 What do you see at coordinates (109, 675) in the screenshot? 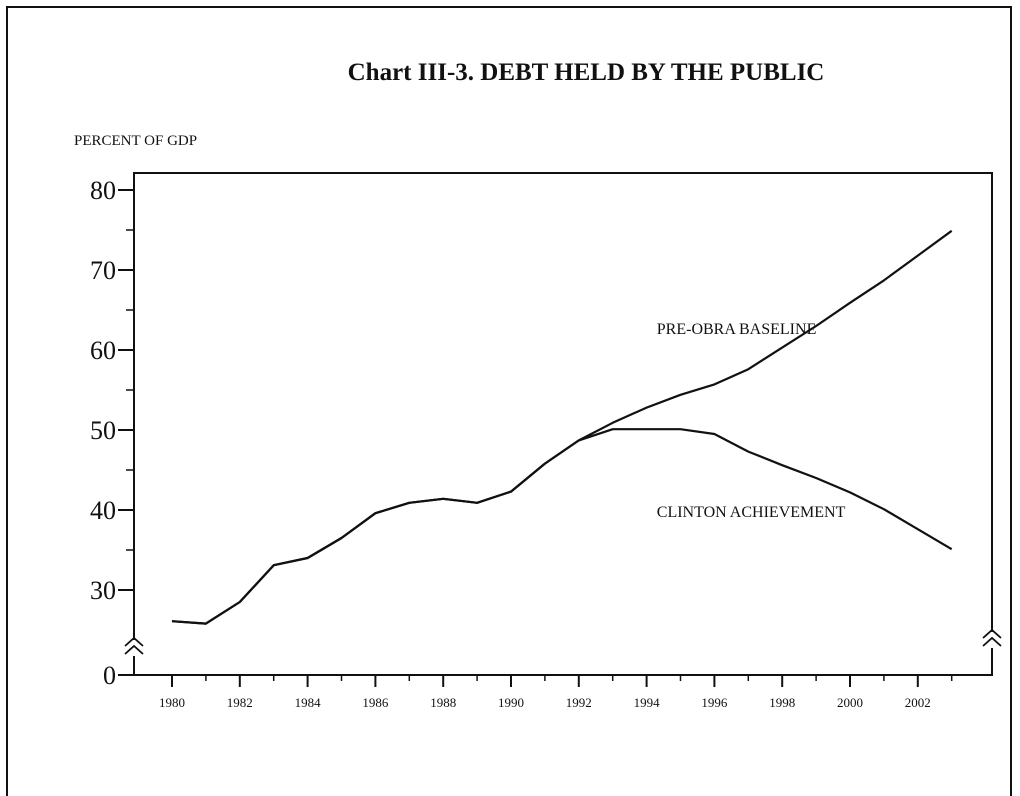
I see `y-tick-label: 0` at bounding box center [109, 675].